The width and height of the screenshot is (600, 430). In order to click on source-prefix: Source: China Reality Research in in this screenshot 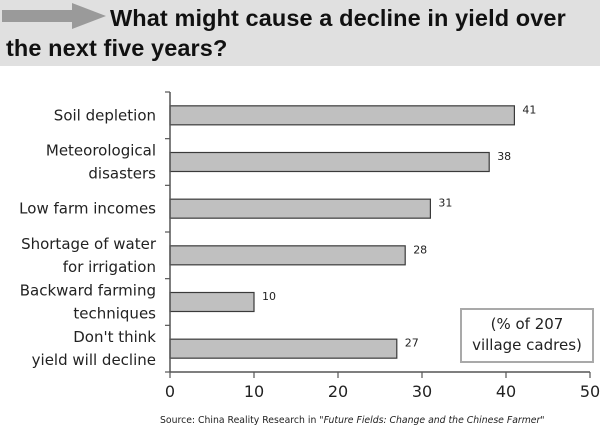, I will do `click(240, 420)`.